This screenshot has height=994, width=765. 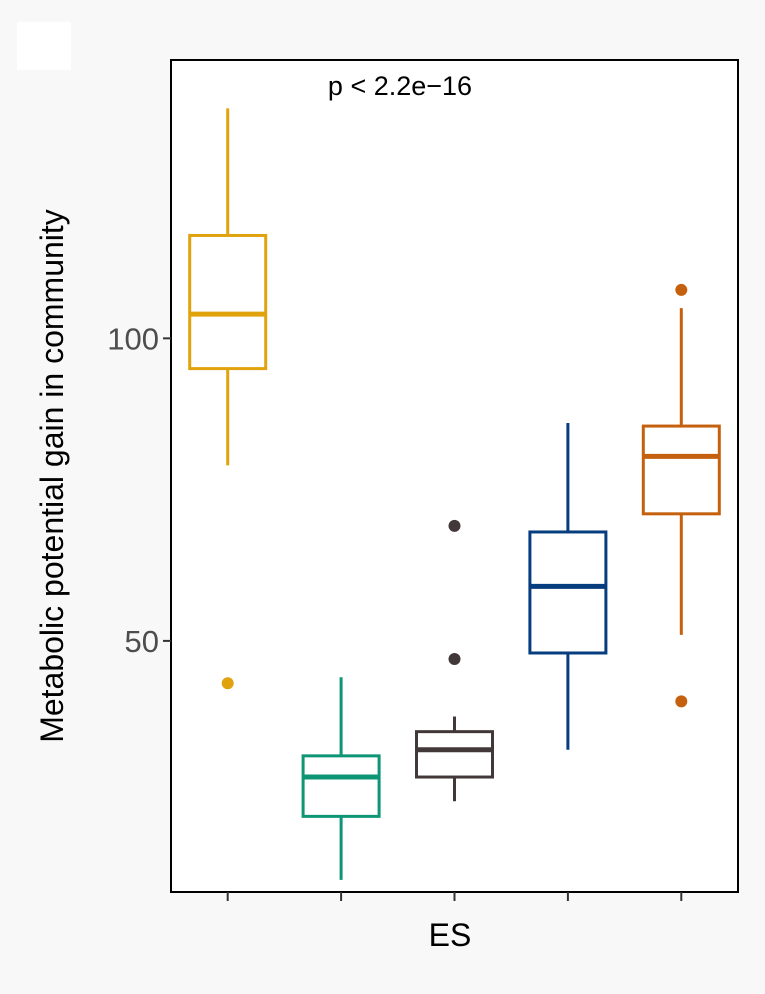 What do you see at coordinates (44, 46) in the screenshot?
I see `blank-tile` at bounding box center [44, 46].